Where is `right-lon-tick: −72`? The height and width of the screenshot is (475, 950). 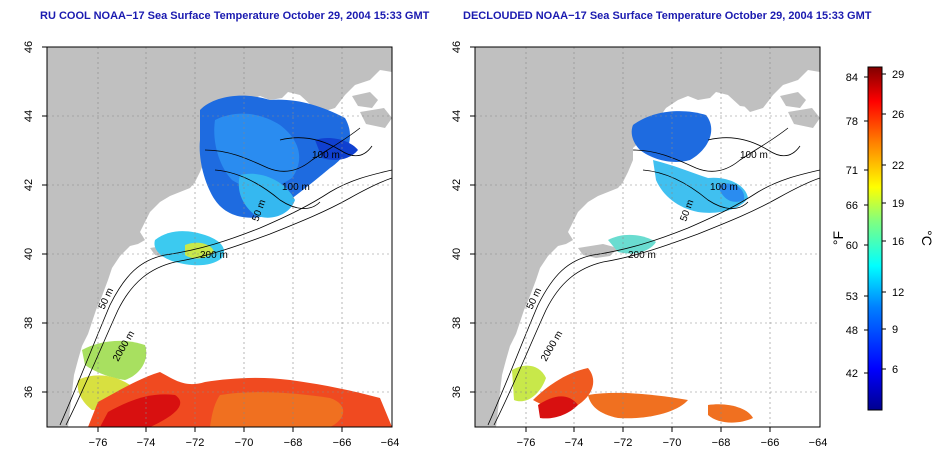
right-lon-tick: −72 is located at coordinates (623, 443).